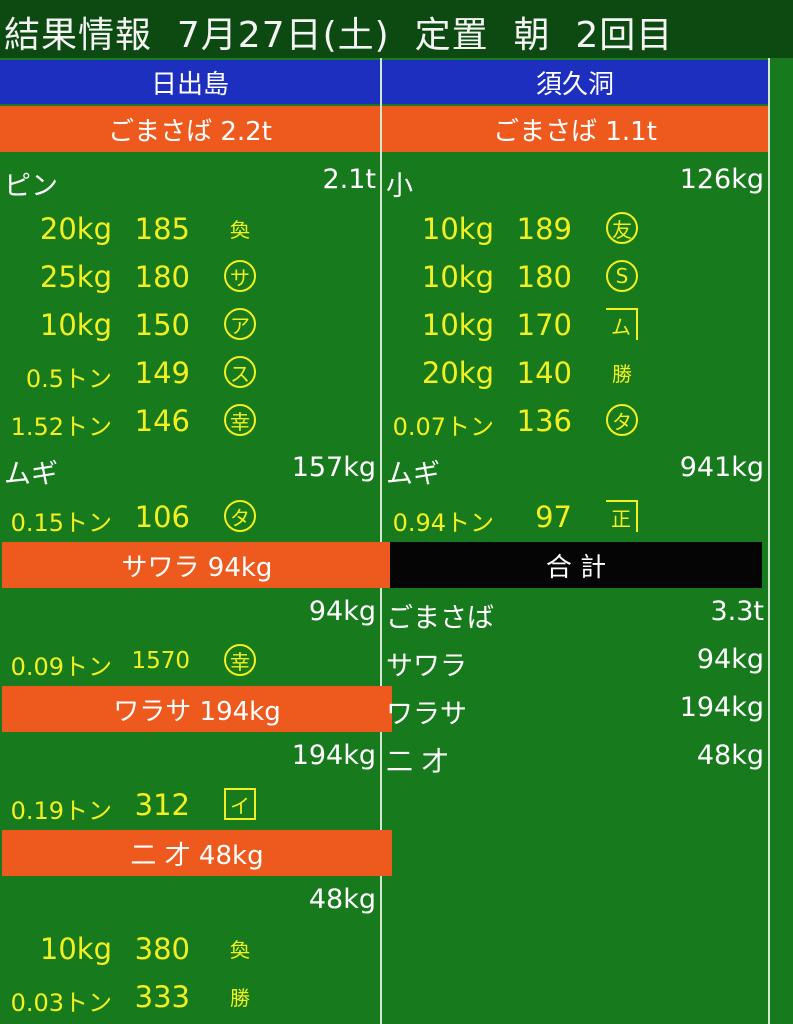 This screenshot has height=1024, width=793. What do you see at coordinates (544, 229) in the screenshot?
I see `unit-price: 189` at bounding box center [544, 229].